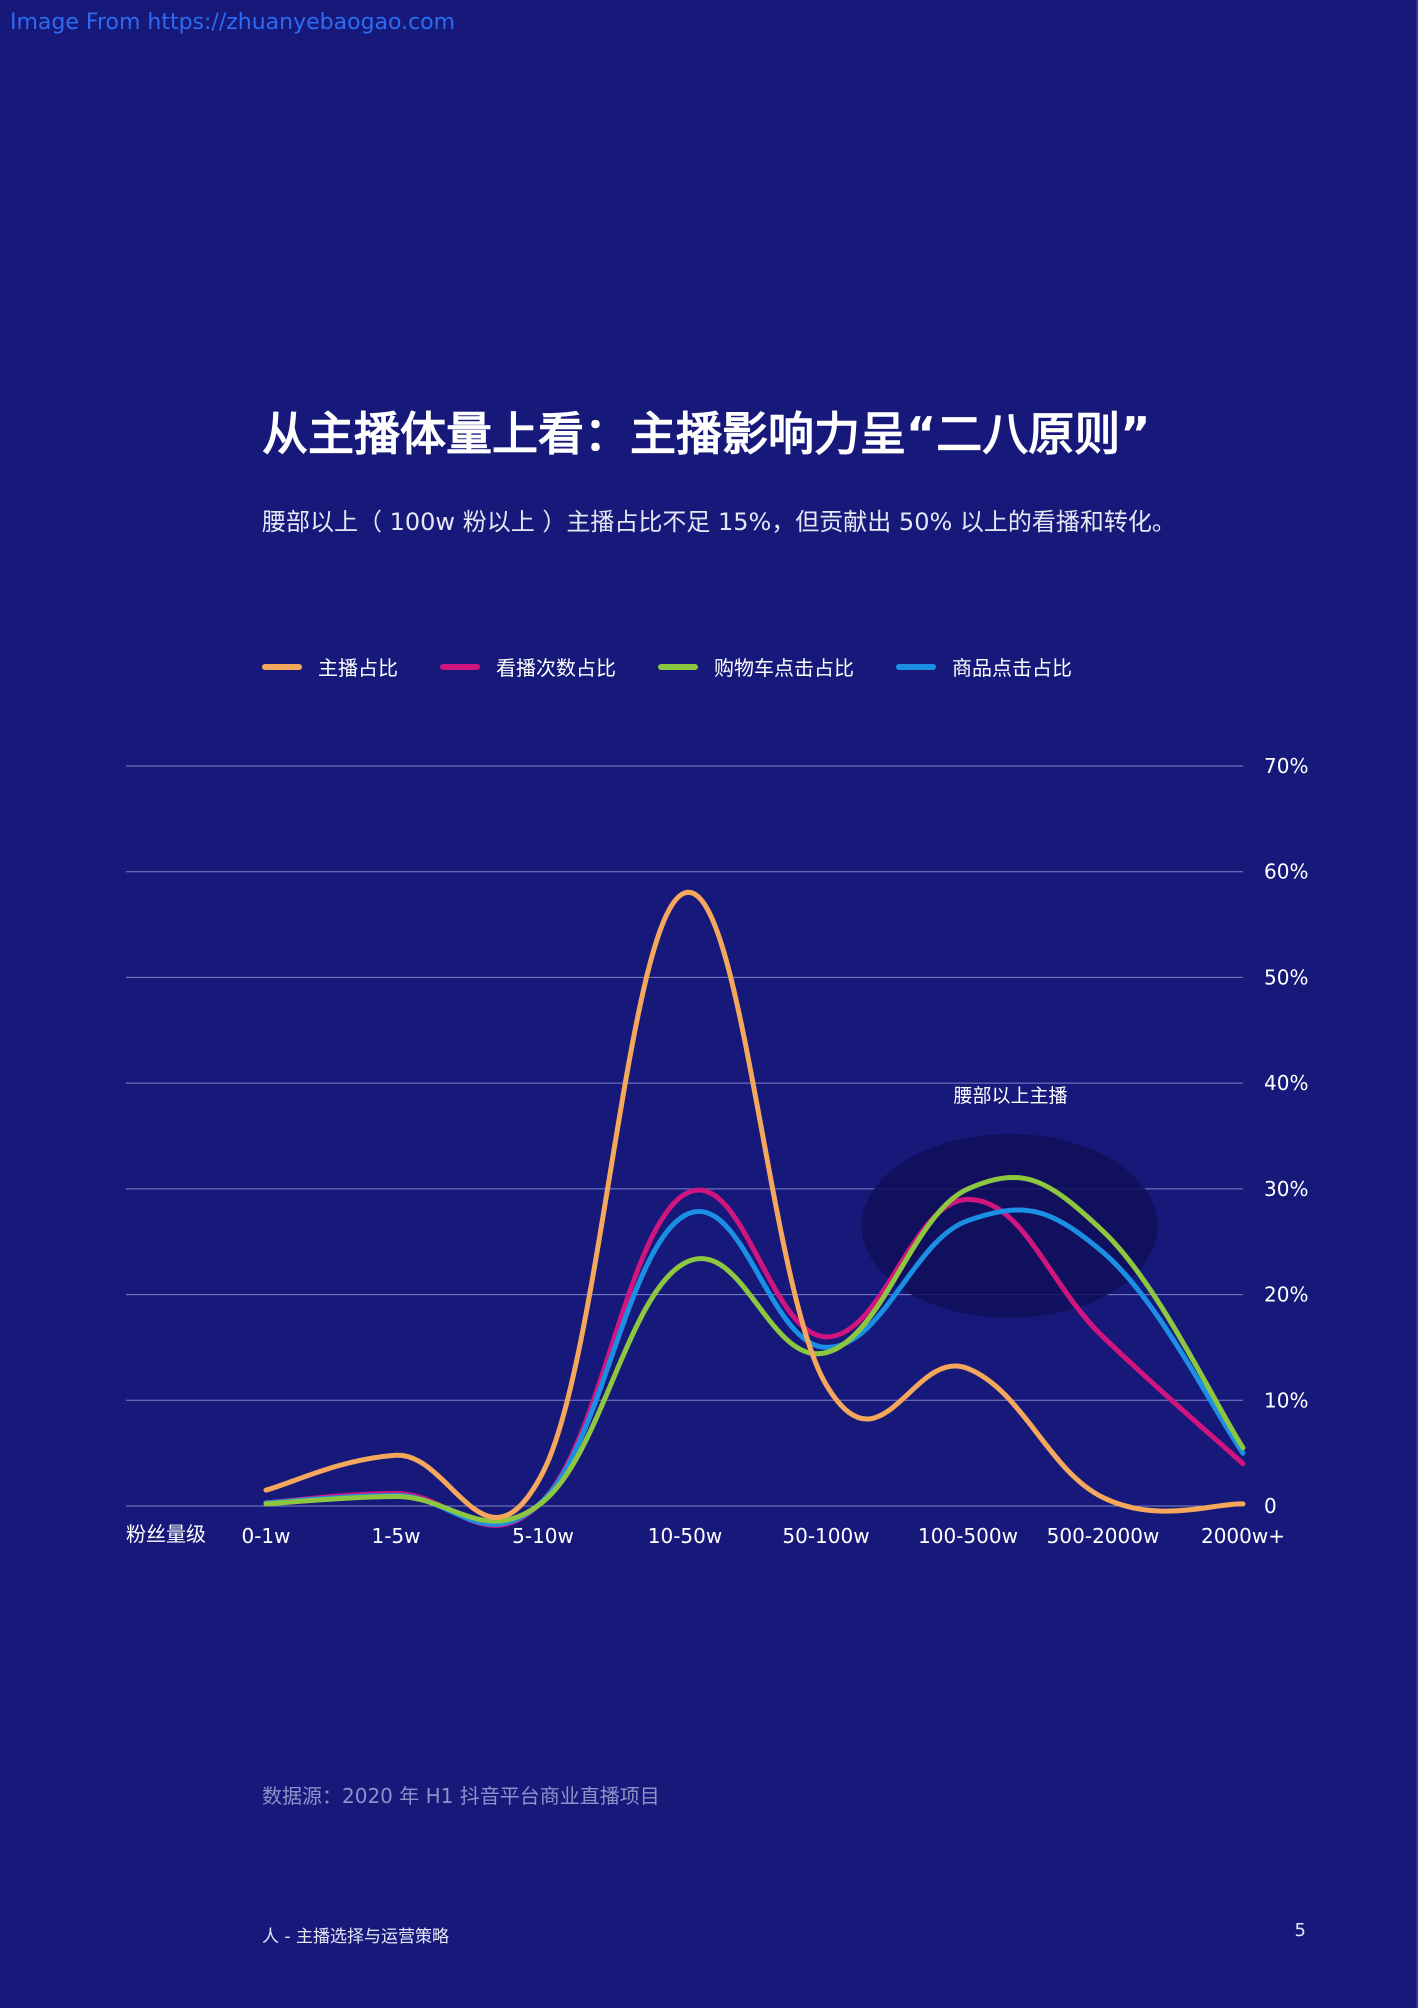 Image resolution: width=1418 pixels, height=2008 pixels. I want to click on x-tick-label: 100-500w, so click(968, 1536).